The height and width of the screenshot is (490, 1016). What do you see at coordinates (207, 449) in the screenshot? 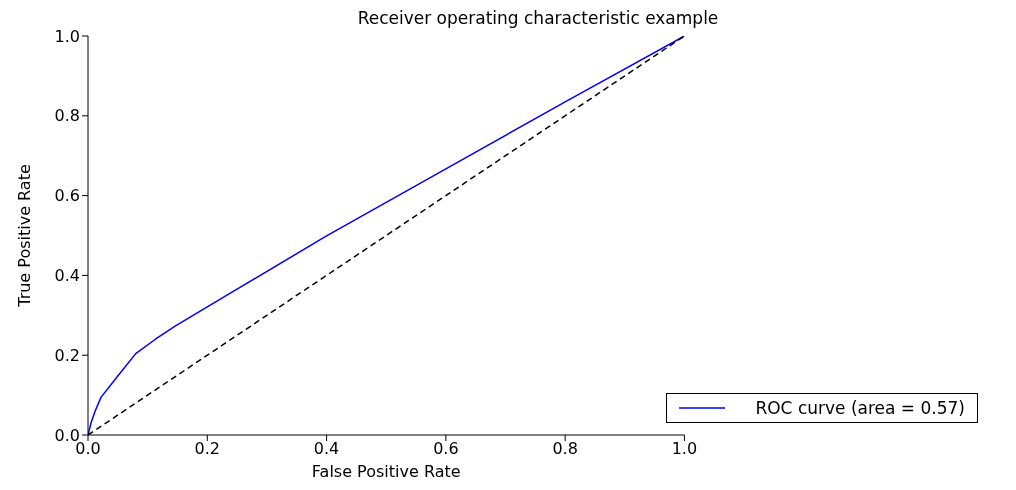
I see `x-tick-label: 0.2` at bounding box center [207, 449].